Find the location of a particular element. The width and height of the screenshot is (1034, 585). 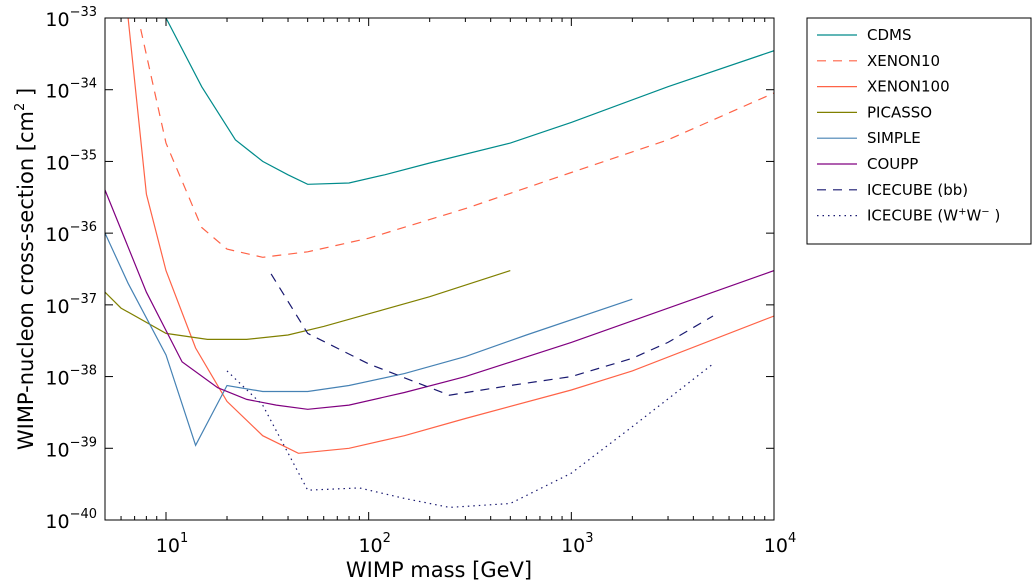

x-tick-label: 10² is located at coordinates (374, 544).